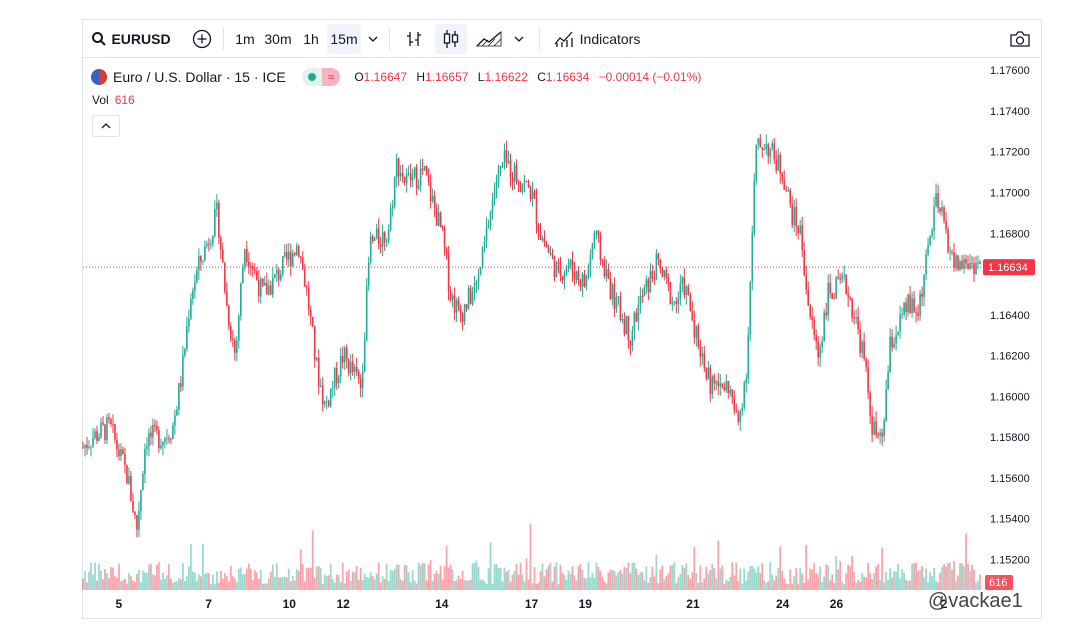 Image resolution: width=1088 pixels, height=639 pixels. Describe the element at coordinates (489, 39) in the screenshot. I see `area-chart-type-button` at that location.